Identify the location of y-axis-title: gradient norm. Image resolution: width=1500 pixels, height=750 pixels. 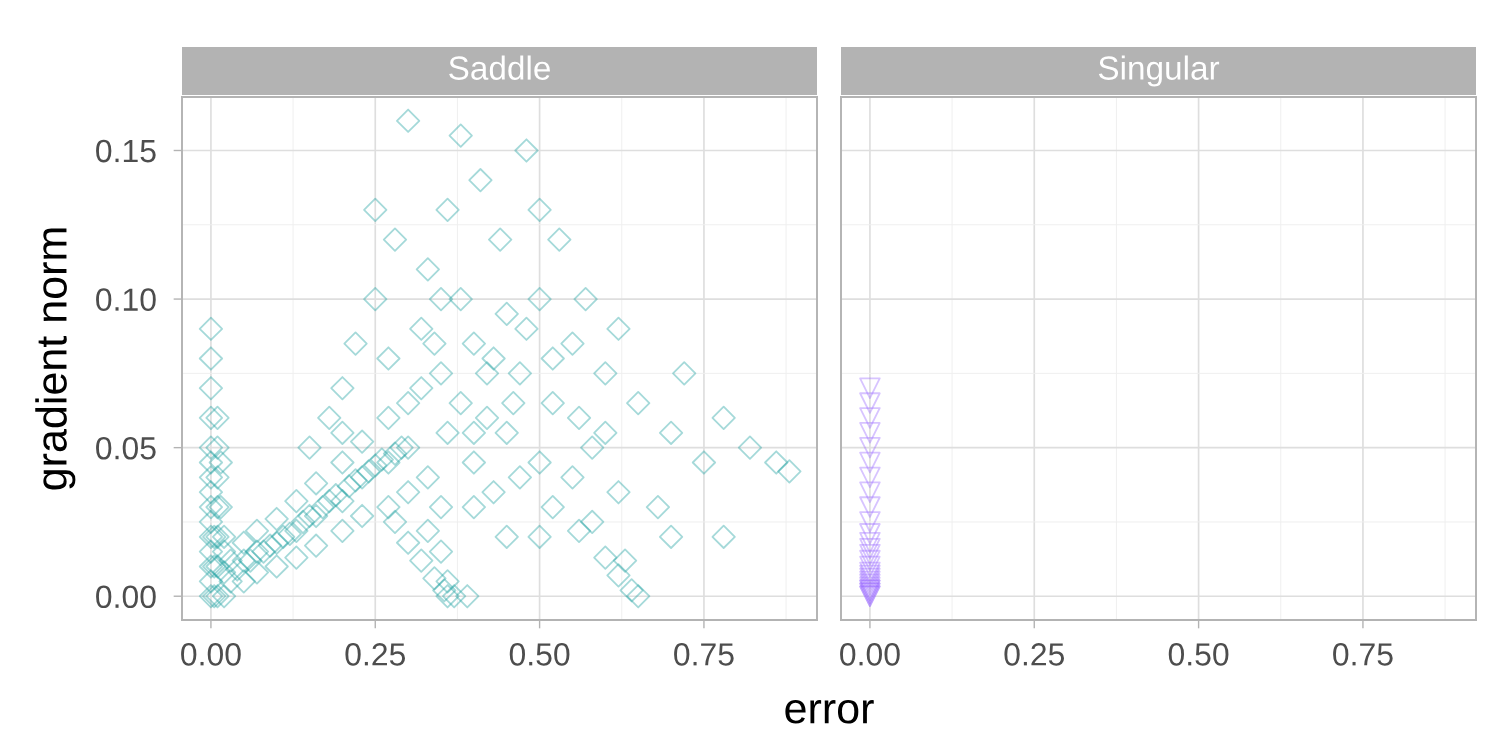
(55, 359).